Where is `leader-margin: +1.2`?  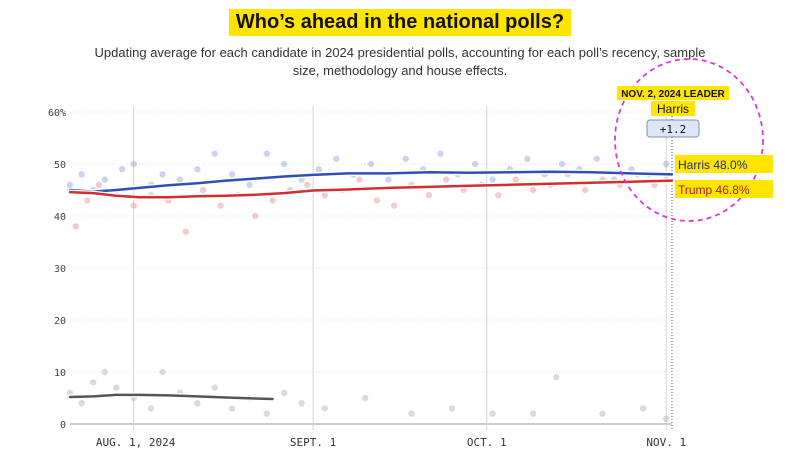
leader-margin: +1.2 is located at coordinates (673, 129).